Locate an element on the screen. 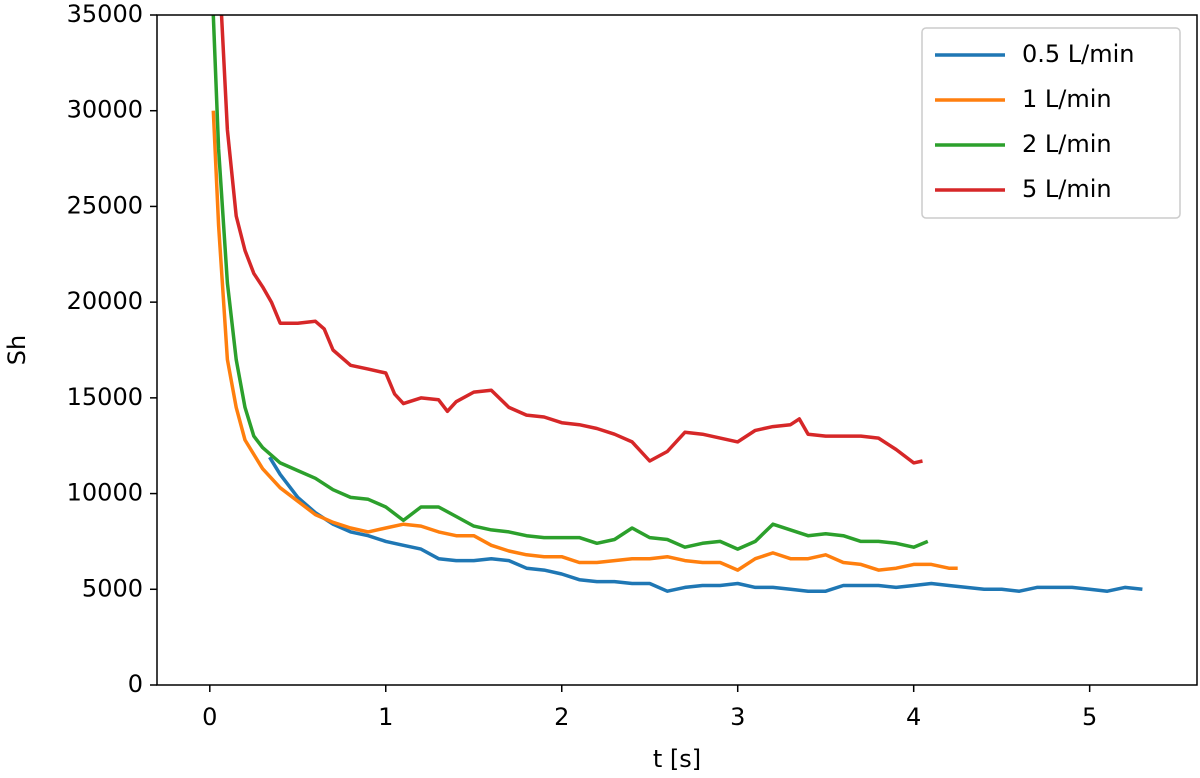 Image resolution: width=1200 pixels, height=778 pixels. legend-label: 0.5 L/min is located at coordinates (1078, 54).